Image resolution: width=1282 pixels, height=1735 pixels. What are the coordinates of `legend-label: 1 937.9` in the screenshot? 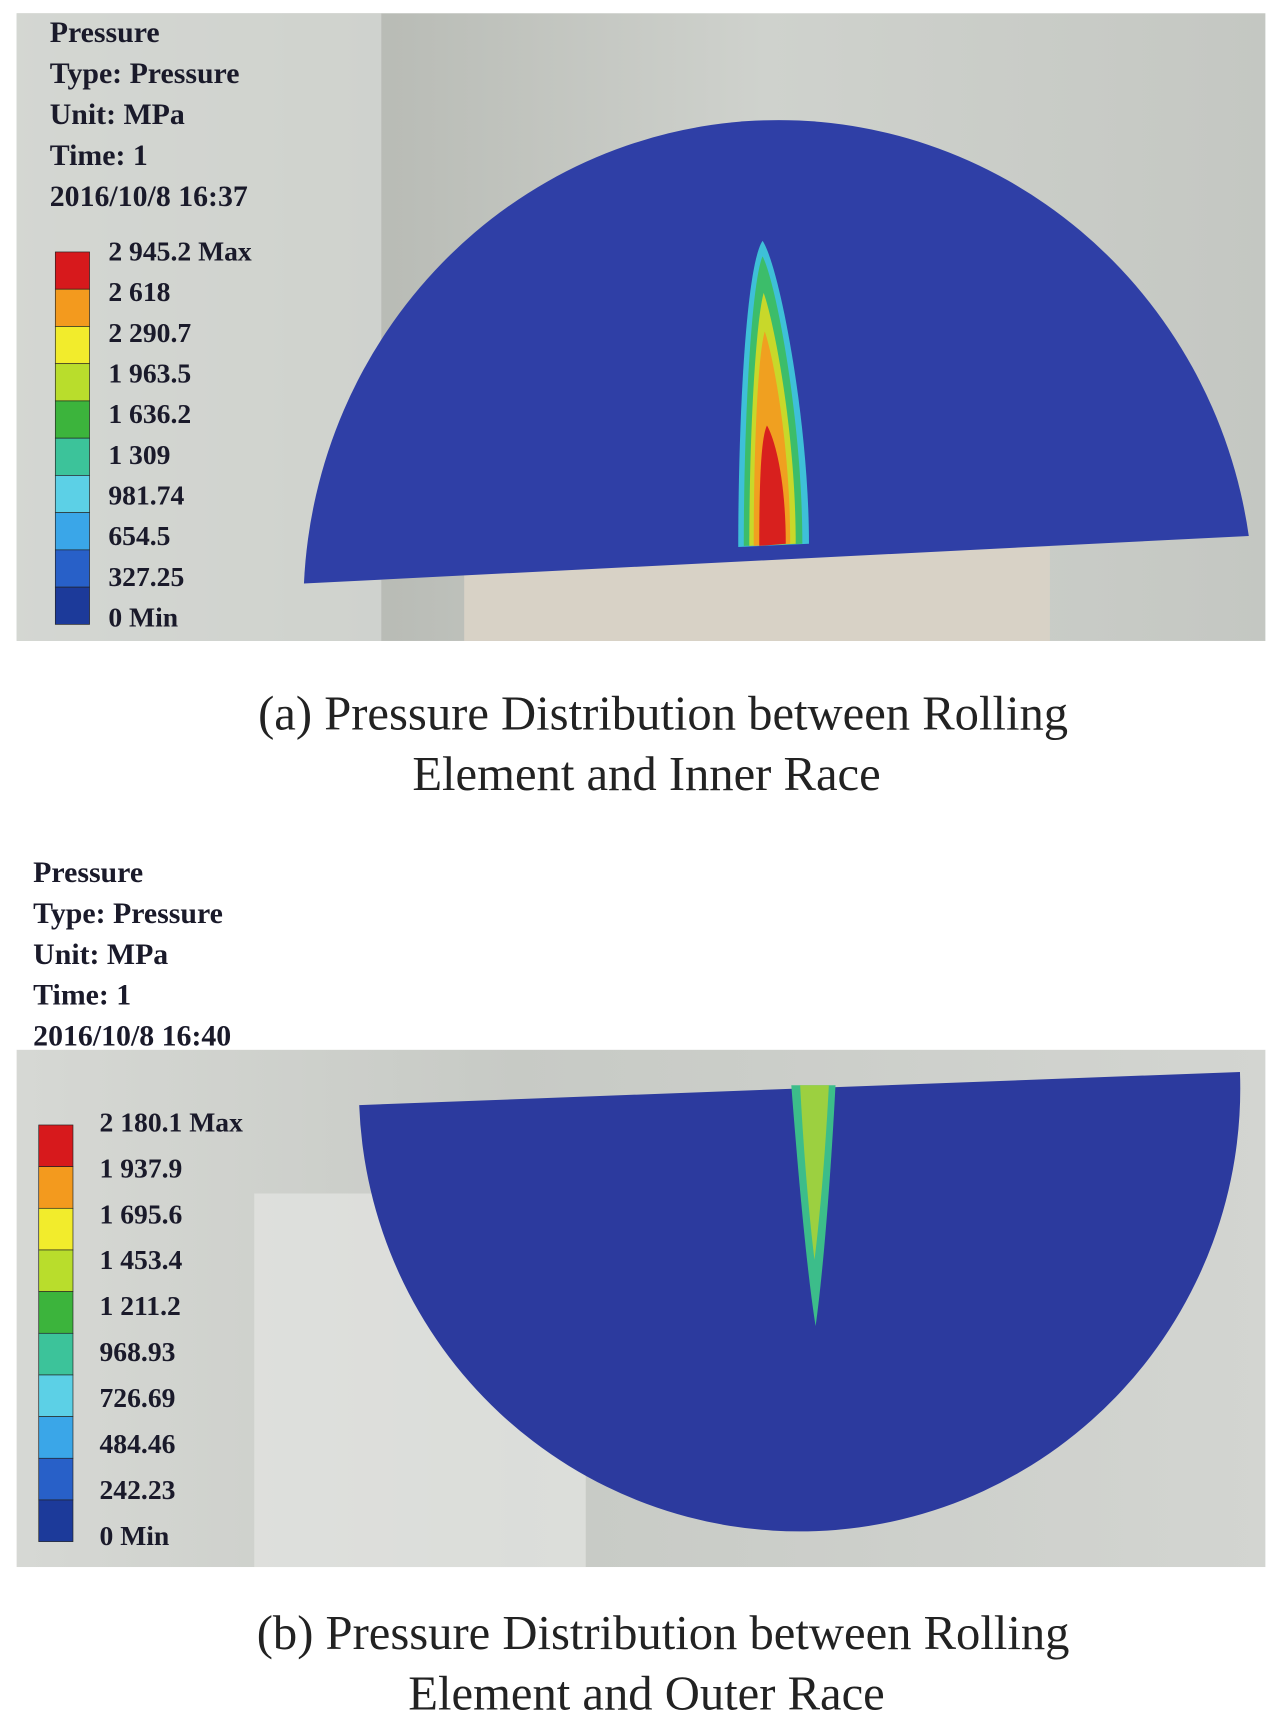 It's located at (141, 1167).